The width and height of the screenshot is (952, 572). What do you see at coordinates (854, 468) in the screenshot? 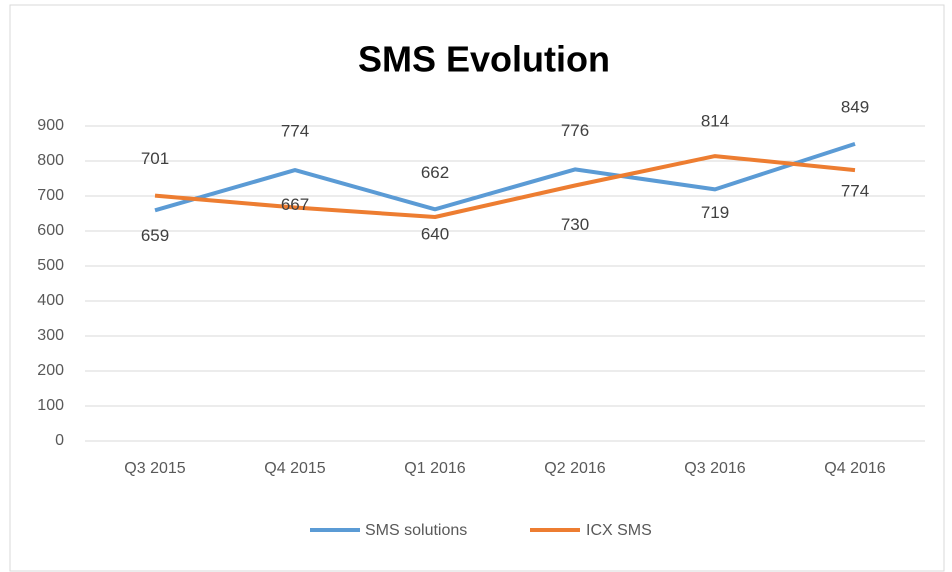
I see `x-tick-label: Q4 2016` at bounding box center [854, 468].